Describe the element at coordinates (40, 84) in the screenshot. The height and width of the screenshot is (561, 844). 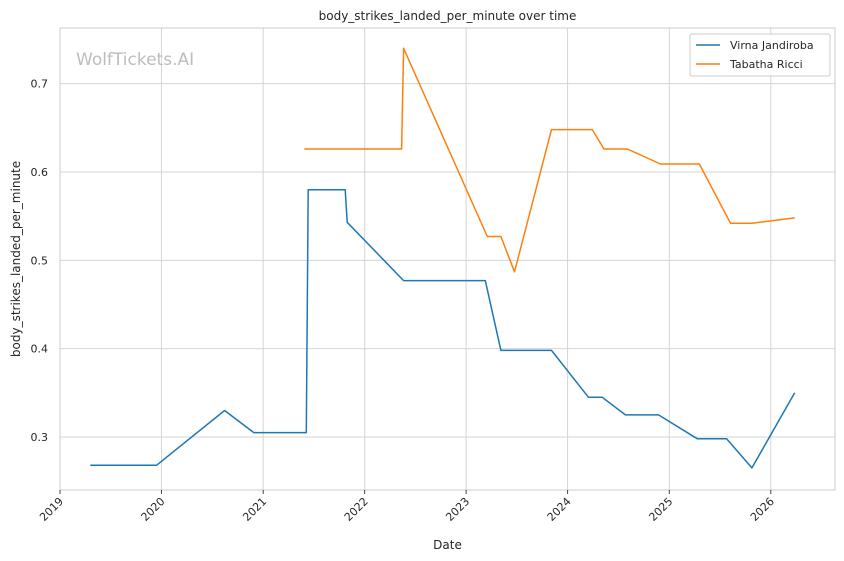
I see `y-tick-label: 0.7` at that location.